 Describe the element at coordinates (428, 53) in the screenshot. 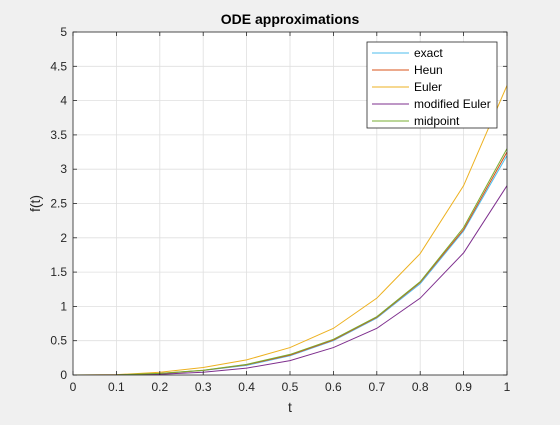

I see `legend-label-exact: exact` at that location.